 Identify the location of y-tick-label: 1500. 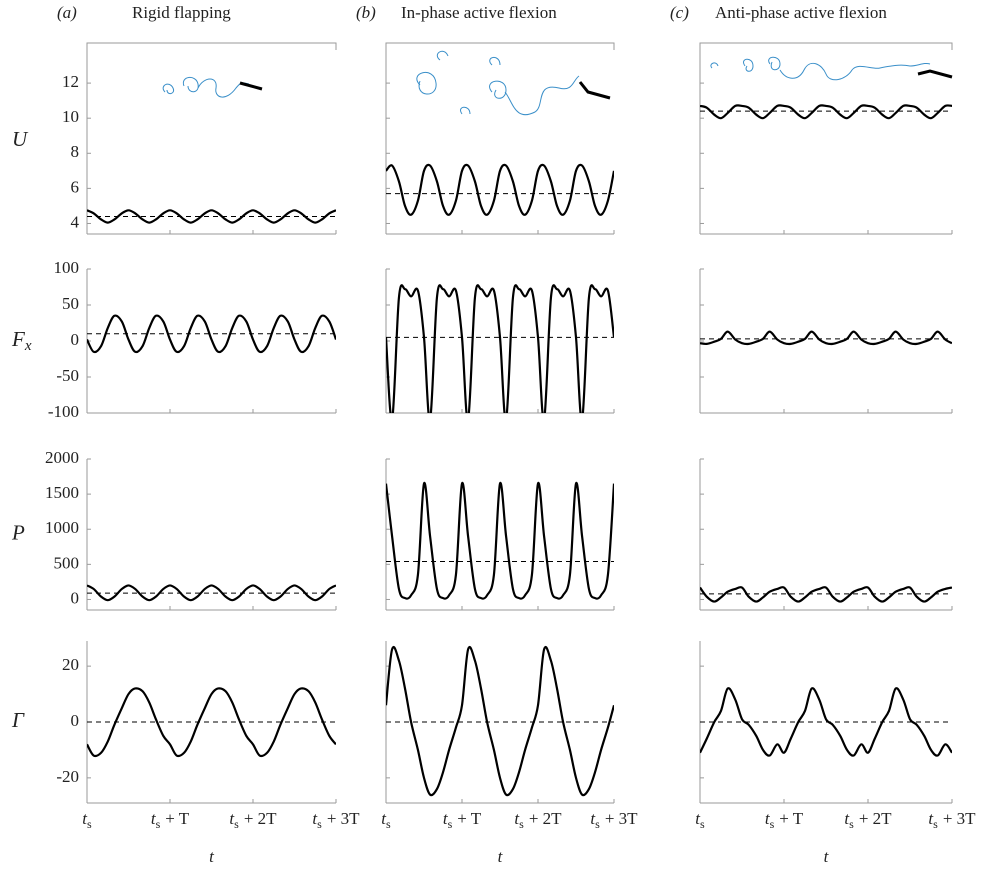
(62, 492).